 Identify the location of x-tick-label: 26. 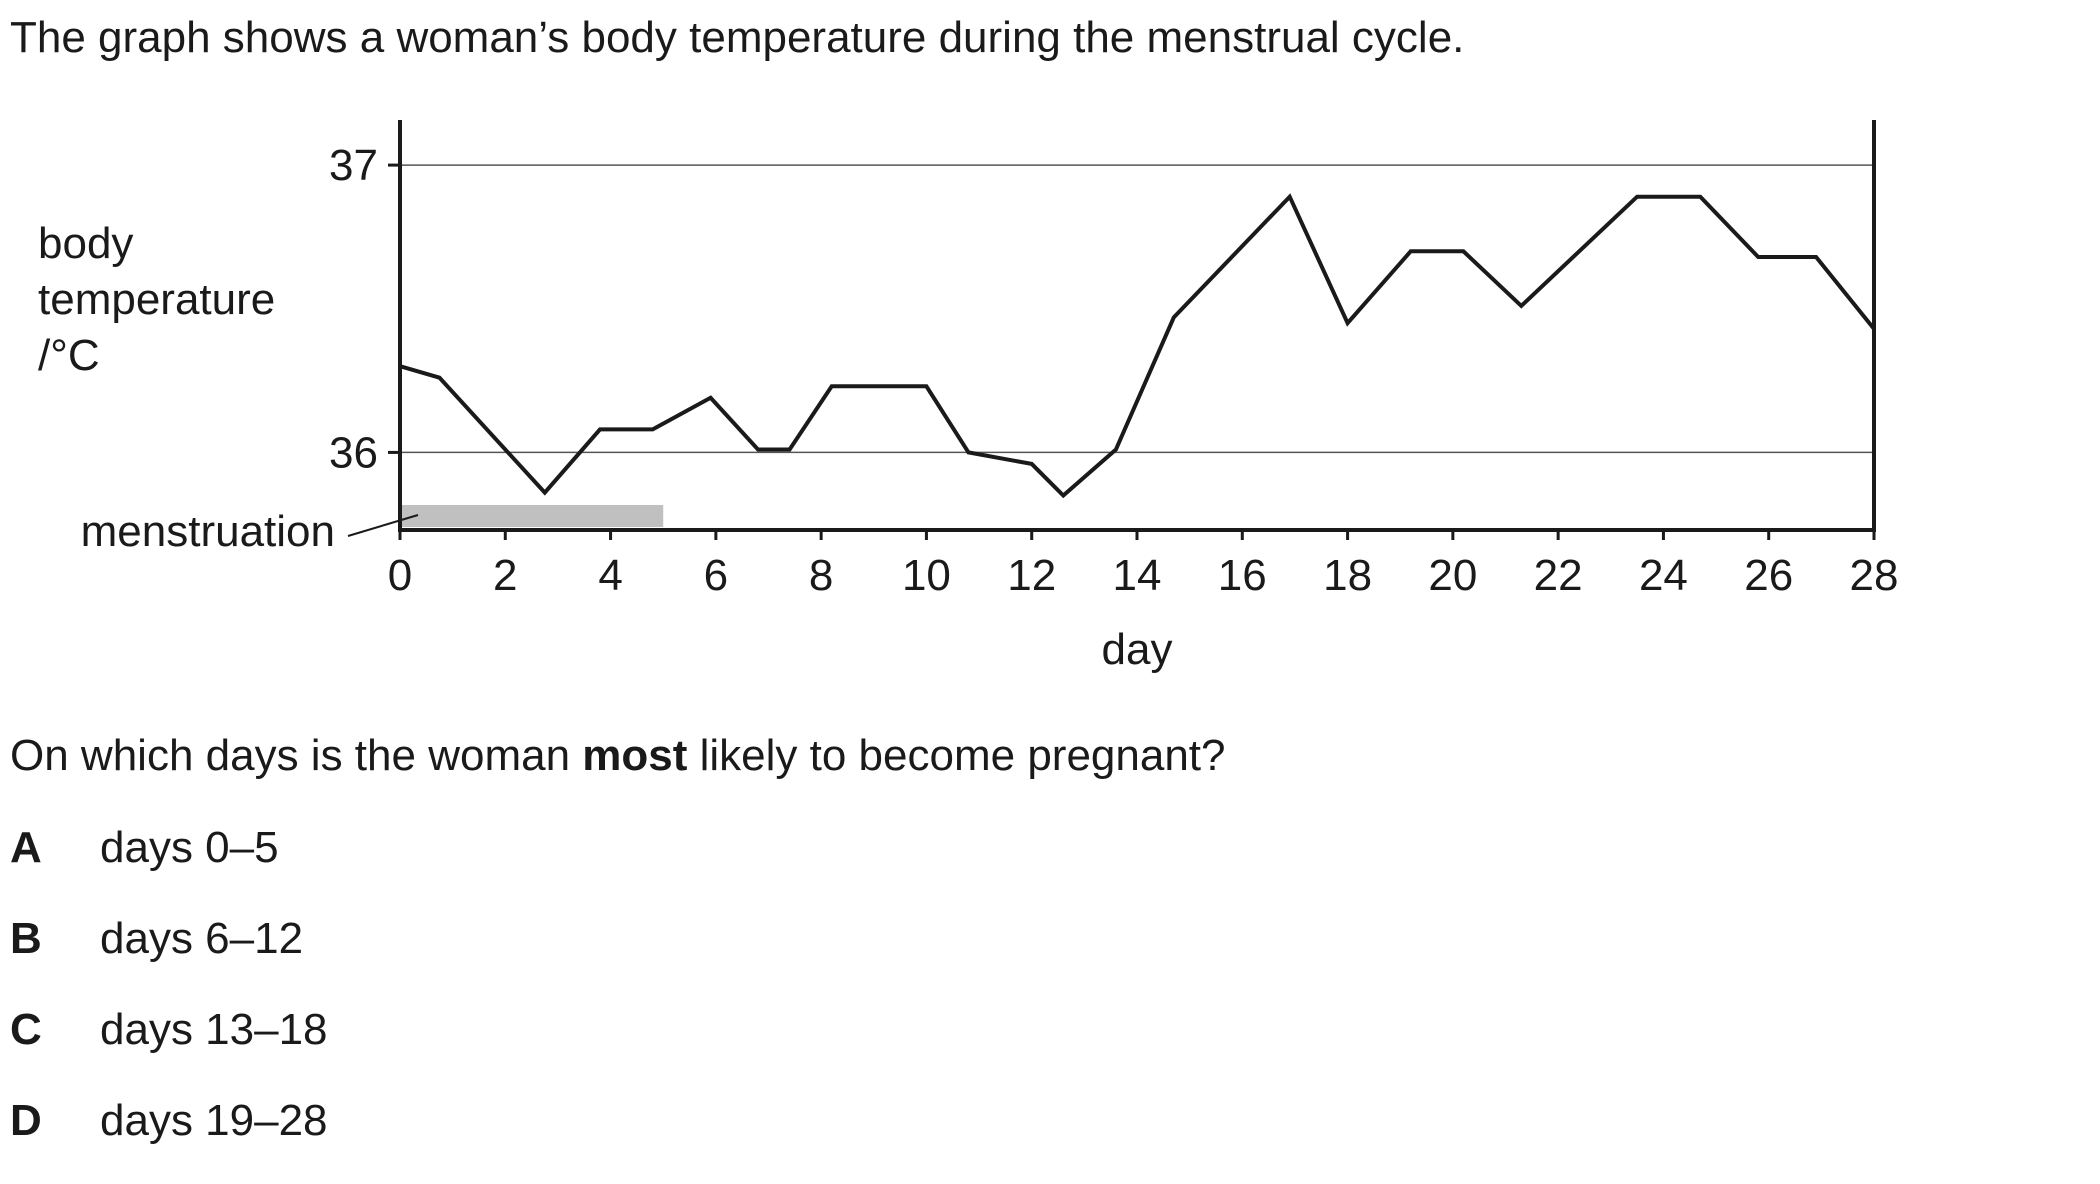
(1768, 575).